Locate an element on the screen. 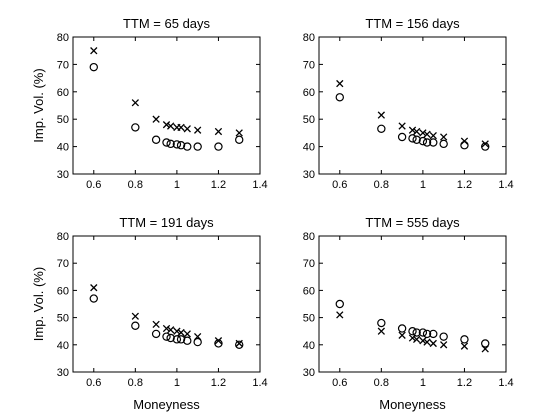  x-axis-label: Moneyness is located at coordinates (412, 404).